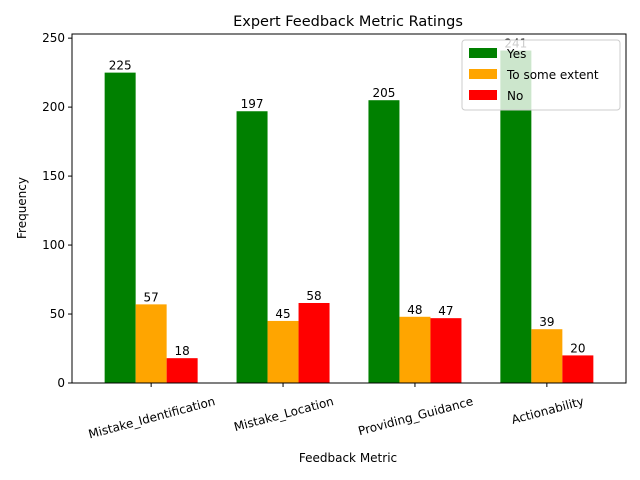 This screenshot has height=480, width=640. Describe the element at coordinates (53, 176) in the screenshot. I see `y-tick-label-150: 150` at that location.